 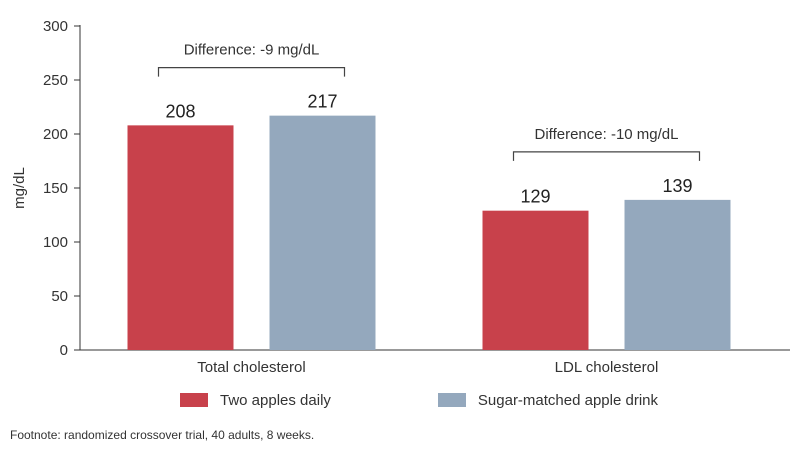 I want to click on y-tick-label-100: 100, so click(x=55, y=242).